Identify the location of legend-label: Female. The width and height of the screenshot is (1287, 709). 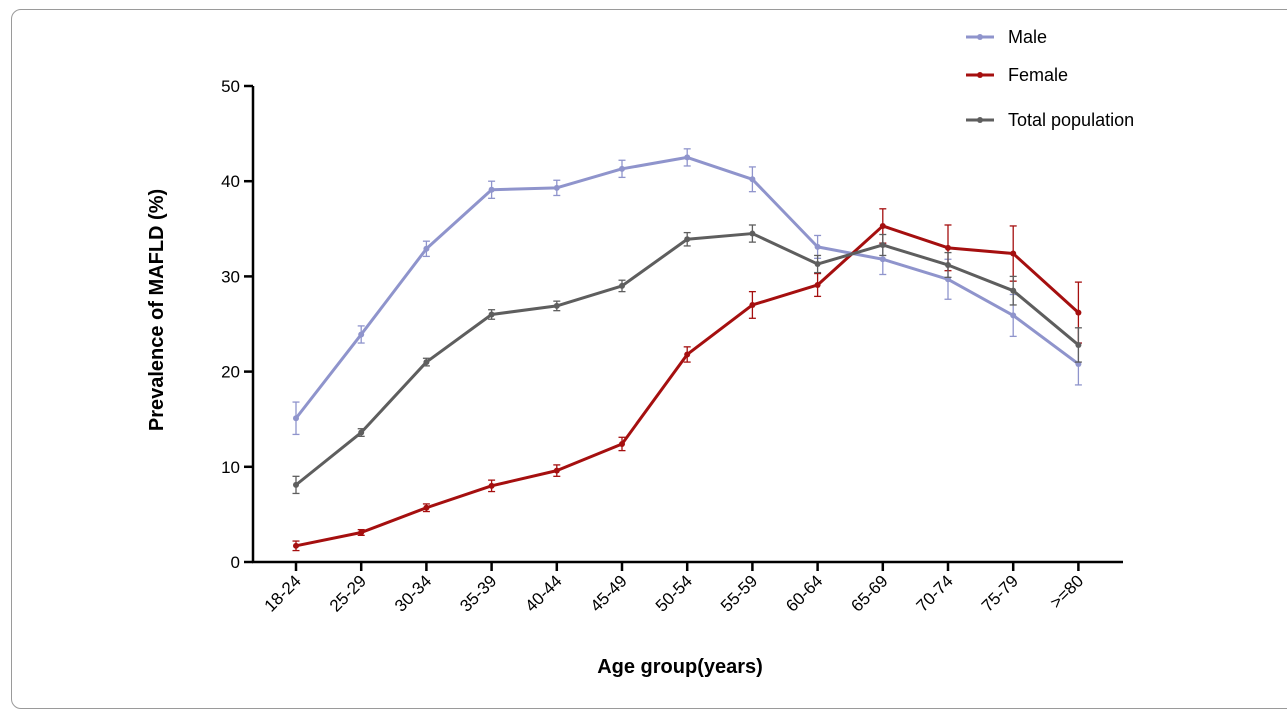
(1038, 75).